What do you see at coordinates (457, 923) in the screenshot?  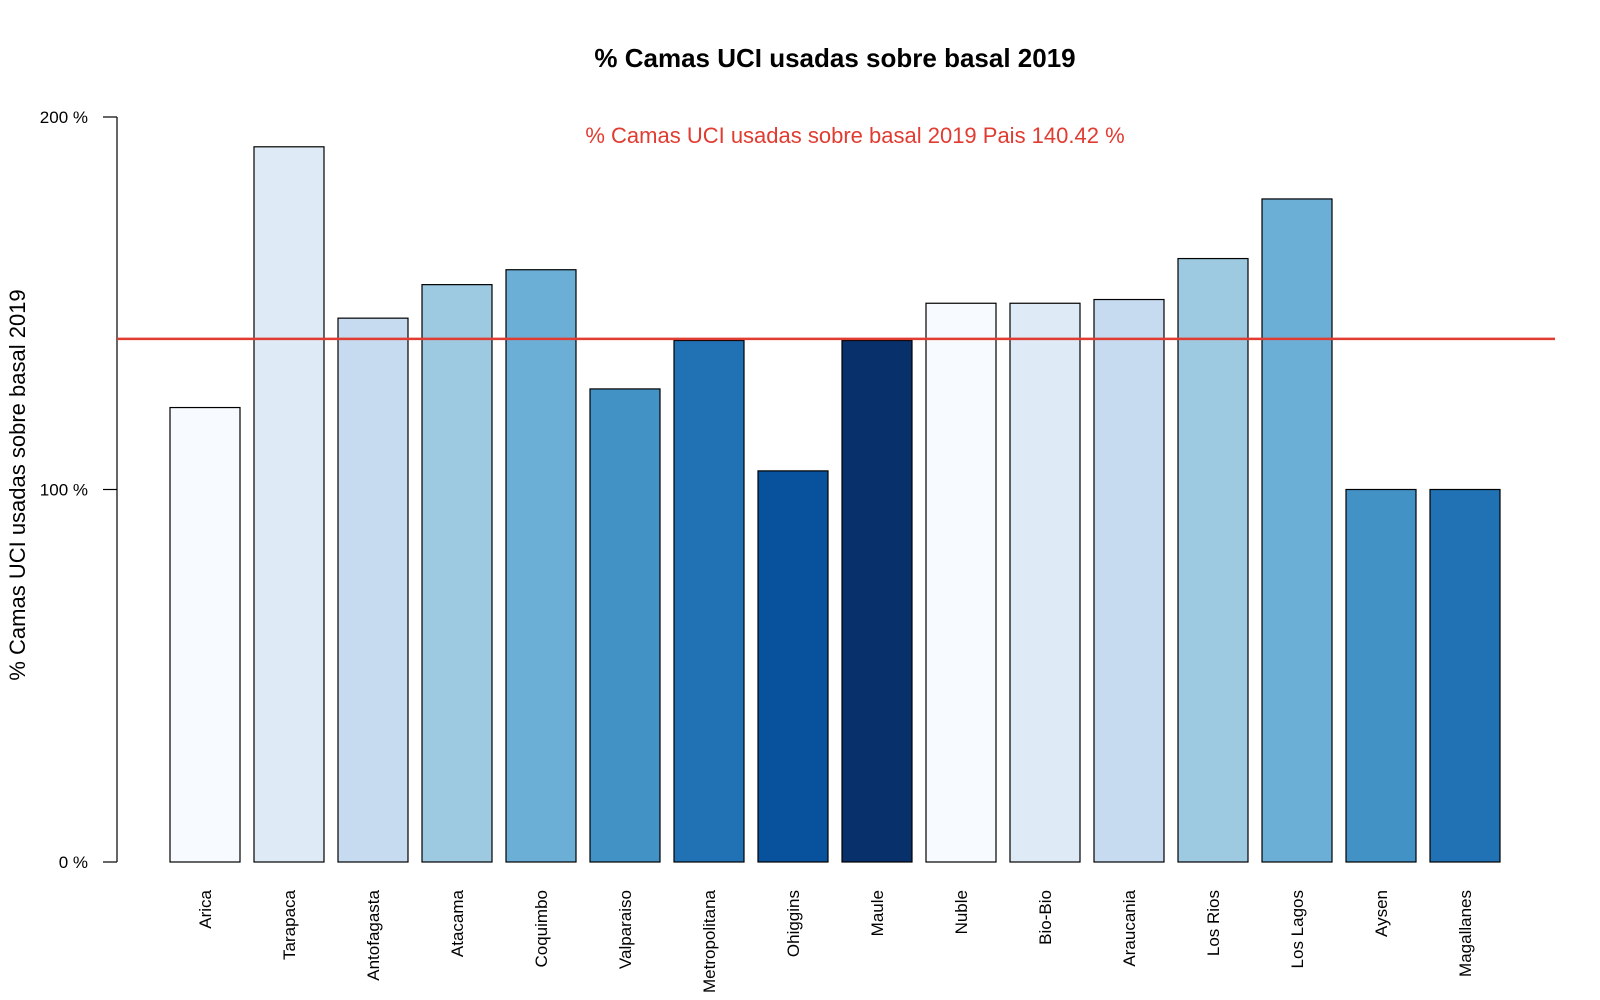 I see `x-tick-label: Atacama` at bounding box center [457, 923].